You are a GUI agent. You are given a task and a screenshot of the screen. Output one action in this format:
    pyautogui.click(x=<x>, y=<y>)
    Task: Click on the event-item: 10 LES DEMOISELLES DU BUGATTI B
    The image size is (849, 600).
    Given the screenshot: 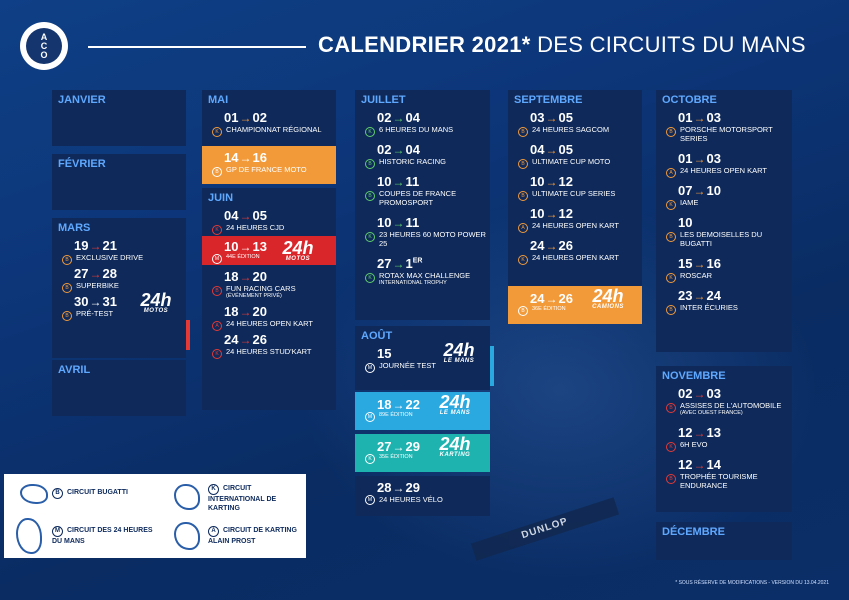 What is the action you would take?
    pyautogui.click(x=724, y=231)
    